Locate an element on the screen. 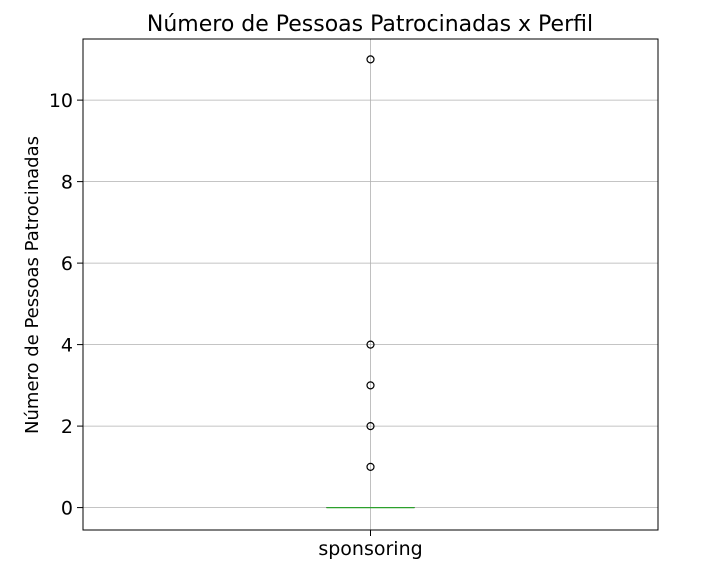  chart-title: Número de Pessoas Patrocinadas x Perfil is located at coordinates (370, 24).